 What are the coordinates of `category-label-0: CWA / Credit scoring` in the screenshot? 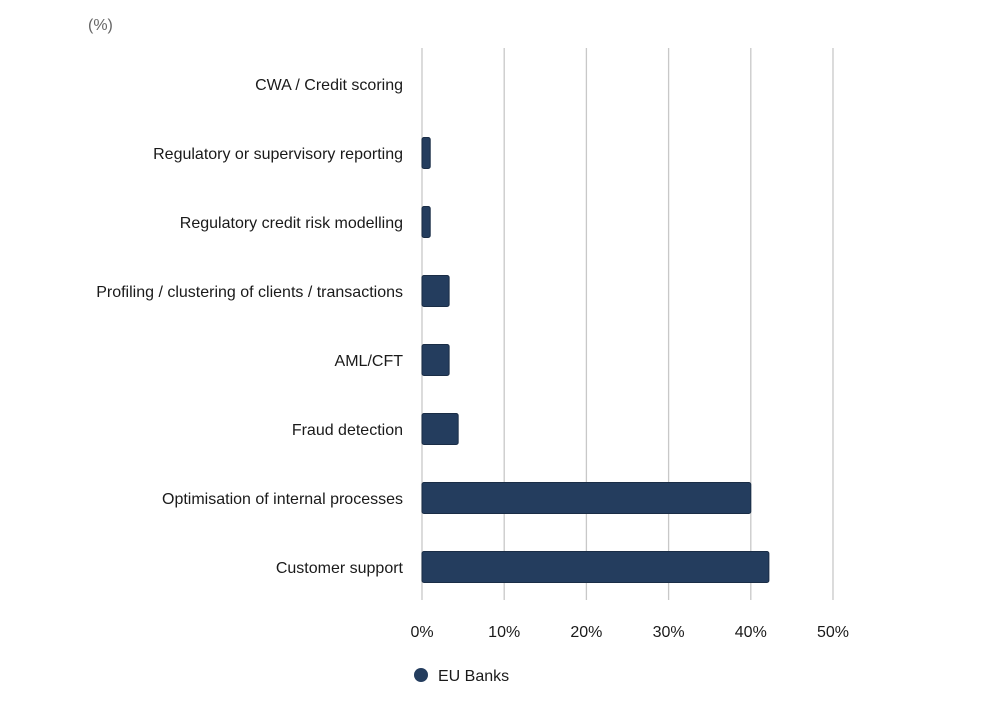 It's located at (329, 85).